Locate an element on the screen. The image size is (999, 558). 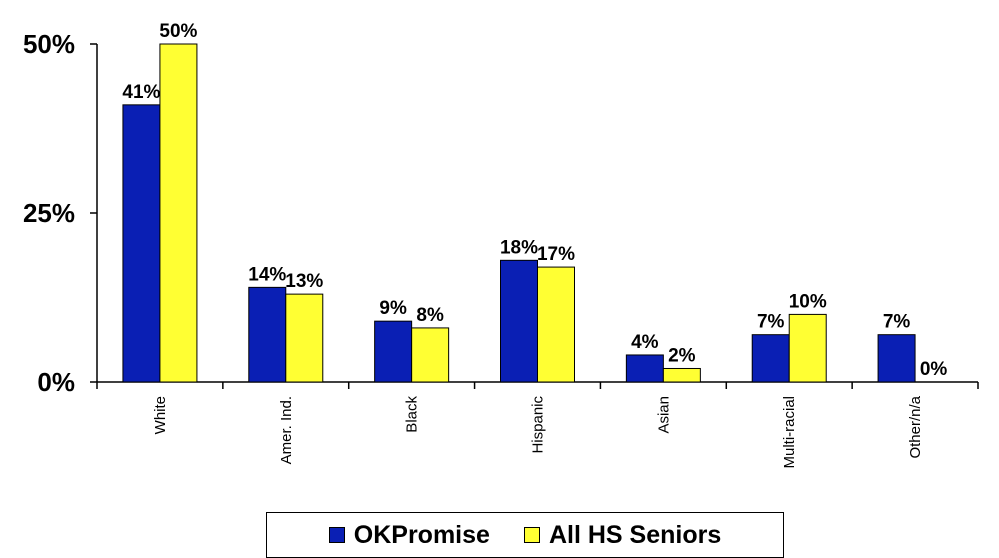
data-label: 0% is located at coordinates (934, 369).